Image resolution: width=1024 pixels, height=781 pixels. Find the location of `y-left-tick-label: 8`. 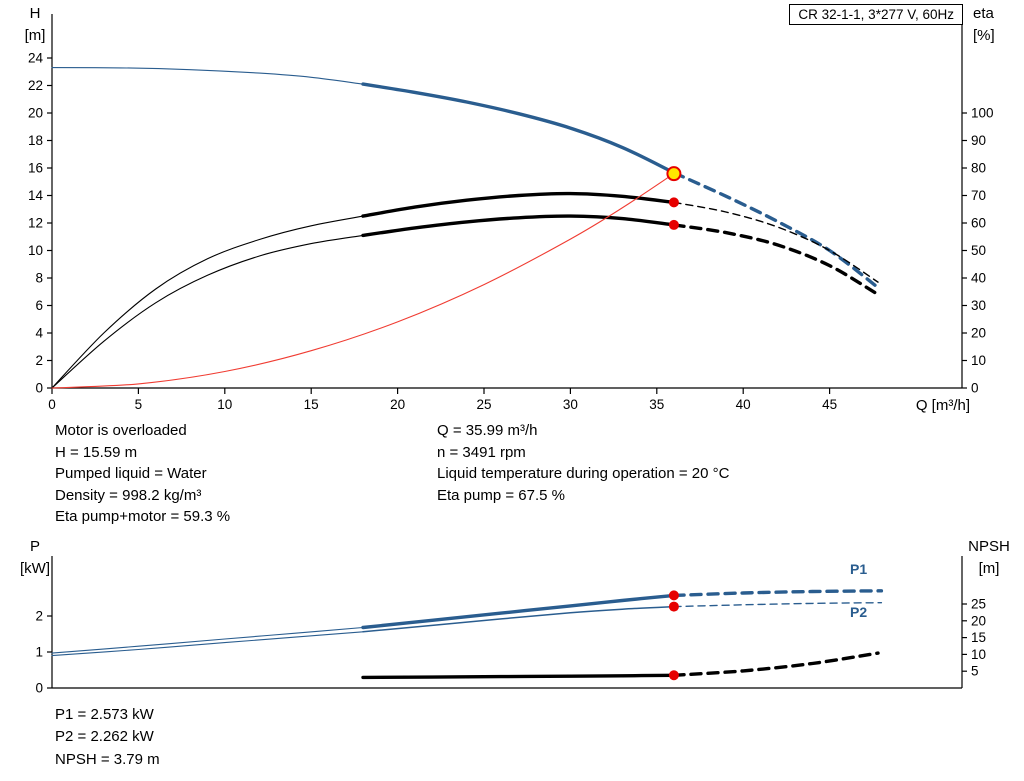

y-left-tick-label: 8 is located at coordinates (39, 278).